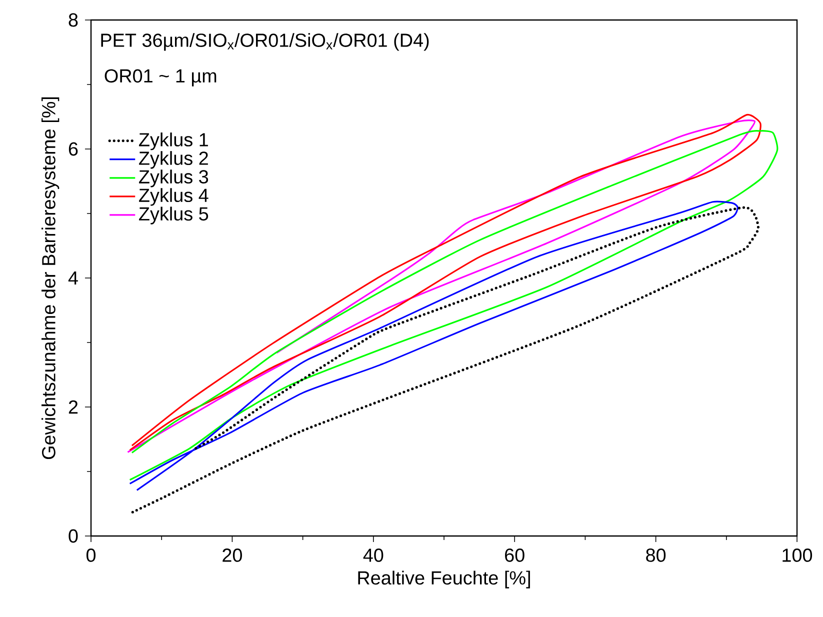 The width and height of the screenshot is (823, 617). I want to click on y-tick-label: 8, so click(73, 20).